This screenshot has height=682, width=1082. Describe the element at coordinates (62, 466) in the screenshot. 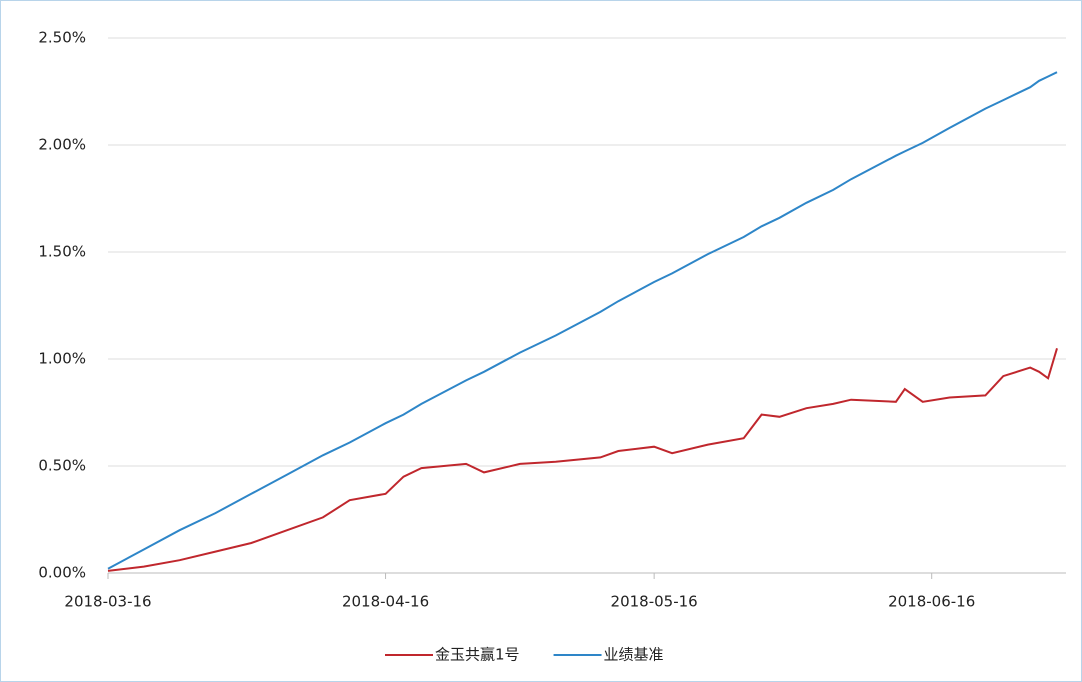

I see `y-tick-label: 0.50%` at that location.